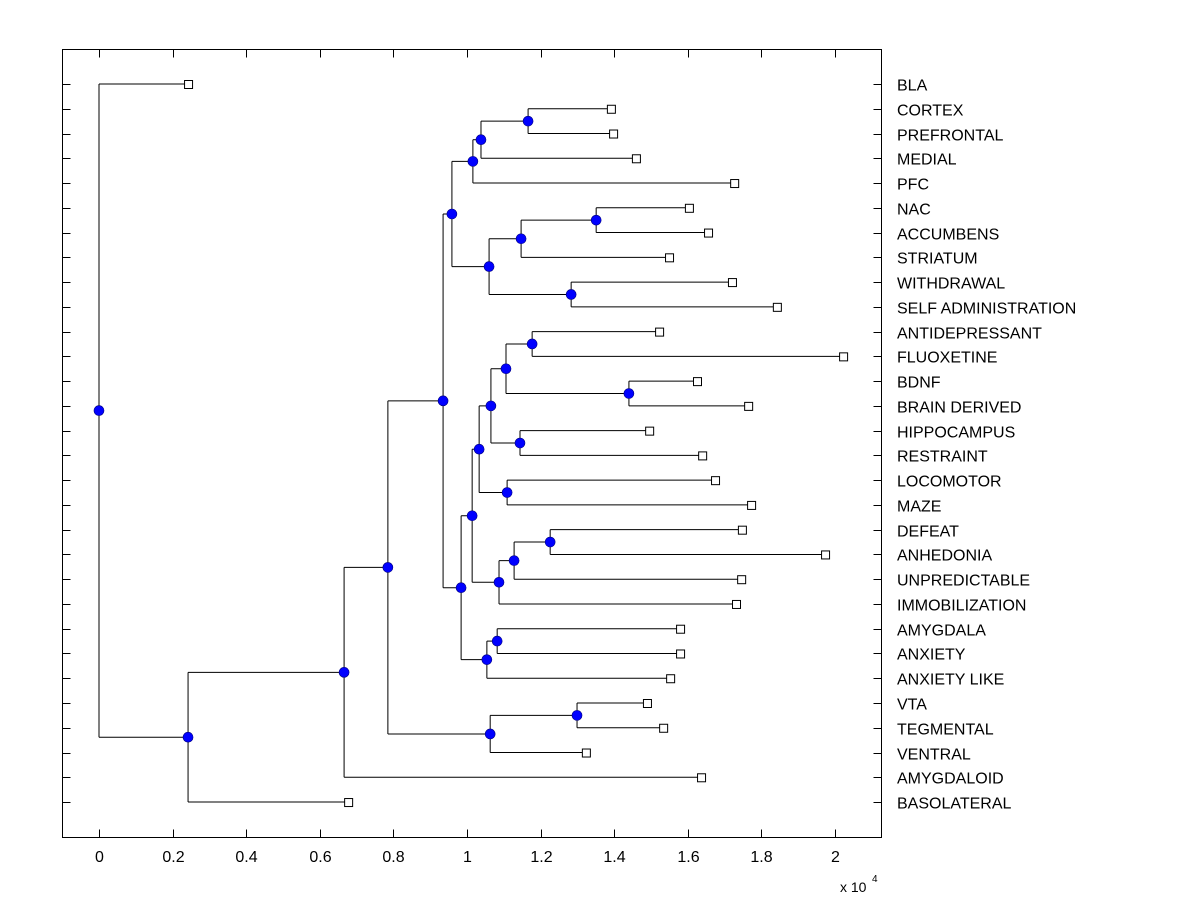 This screenshot has height=900, width=1200. What do you see at coordinates (541, 857) in the screenshot?
I see `x-tick-label: 1.2` at bounding box center [541, 857].